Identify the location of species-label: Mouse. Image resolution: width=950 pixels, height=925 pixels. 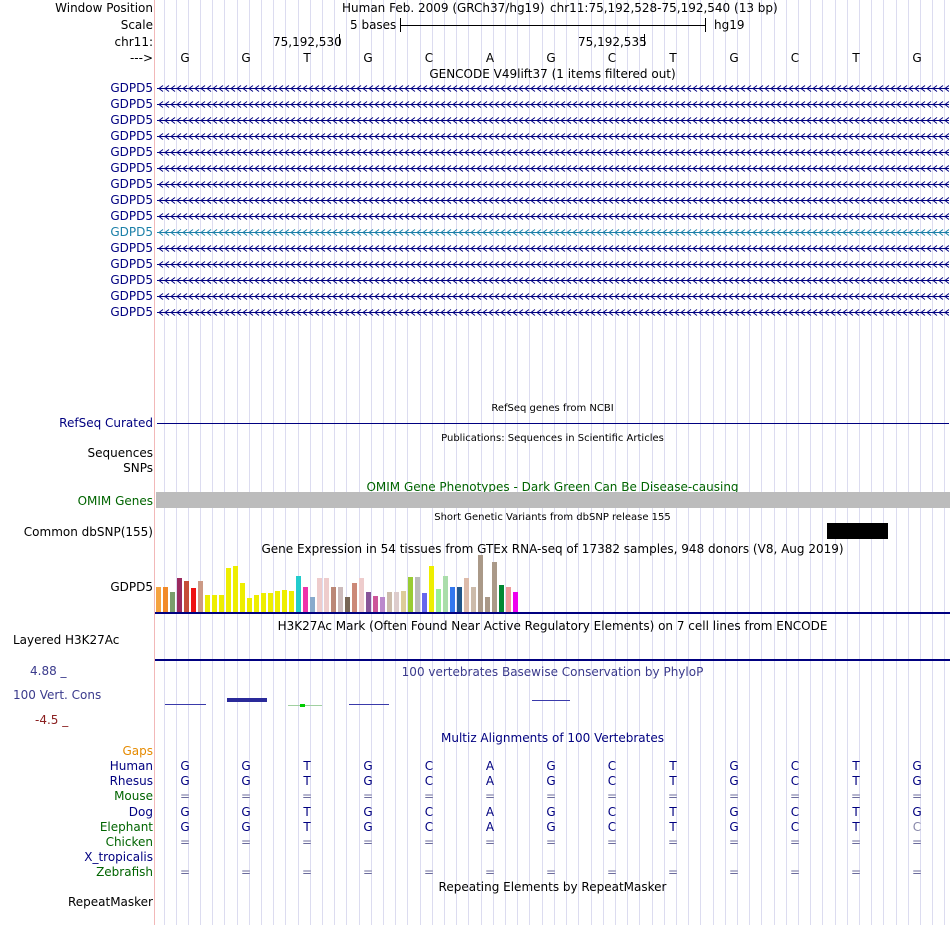
(133, 796).